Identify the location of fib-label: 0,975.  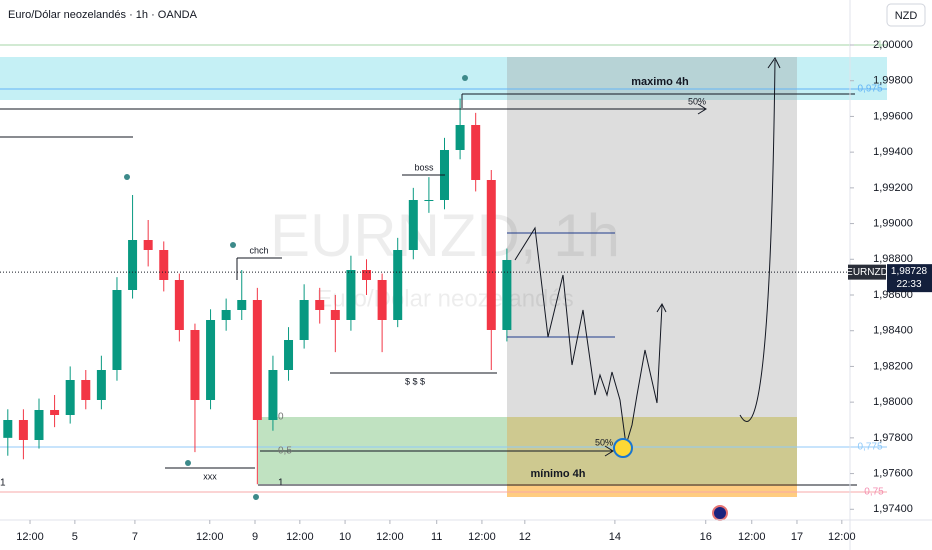
(869, 89).